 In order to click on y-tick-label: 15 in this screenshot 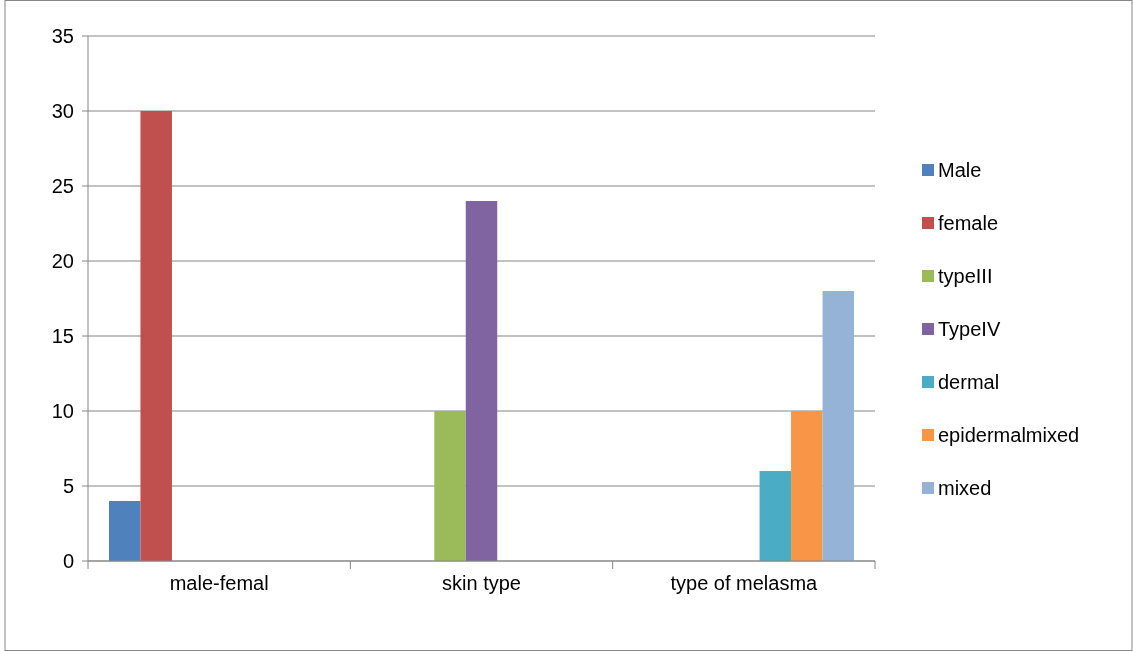, I will do `click(62, 336)`.